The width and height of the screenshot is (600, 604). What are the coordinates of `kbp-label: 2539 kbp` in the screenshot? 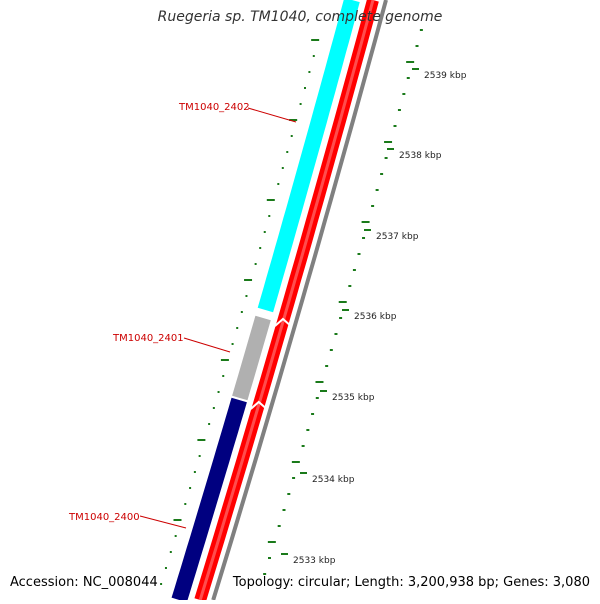 It's located at (445, 76).